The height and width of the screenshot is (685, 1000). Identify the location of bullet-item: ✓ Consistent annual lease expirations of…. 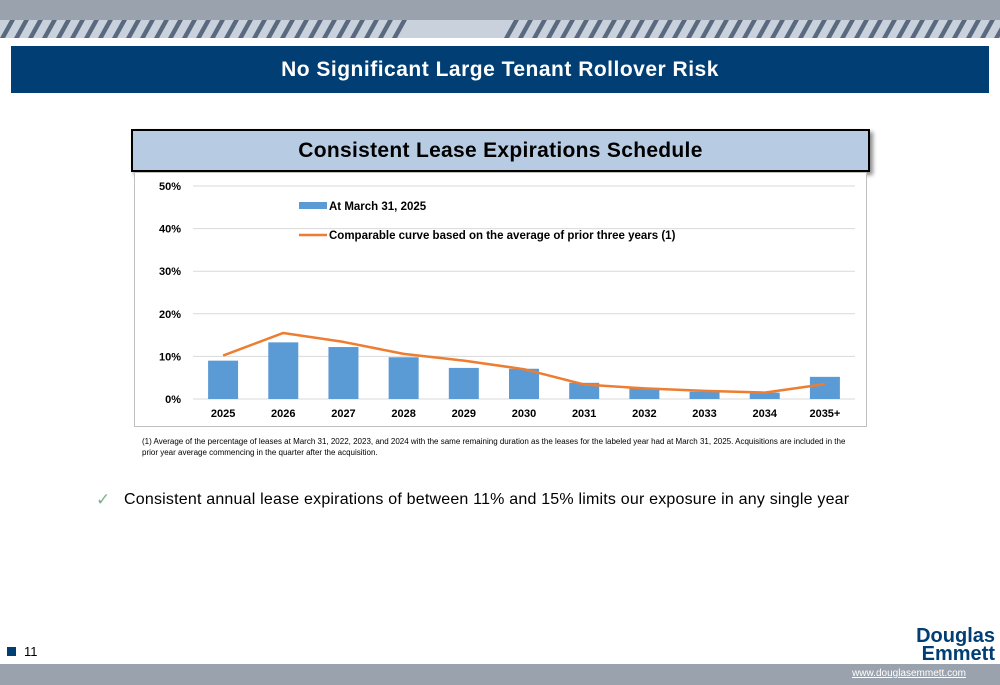
(472, 500).